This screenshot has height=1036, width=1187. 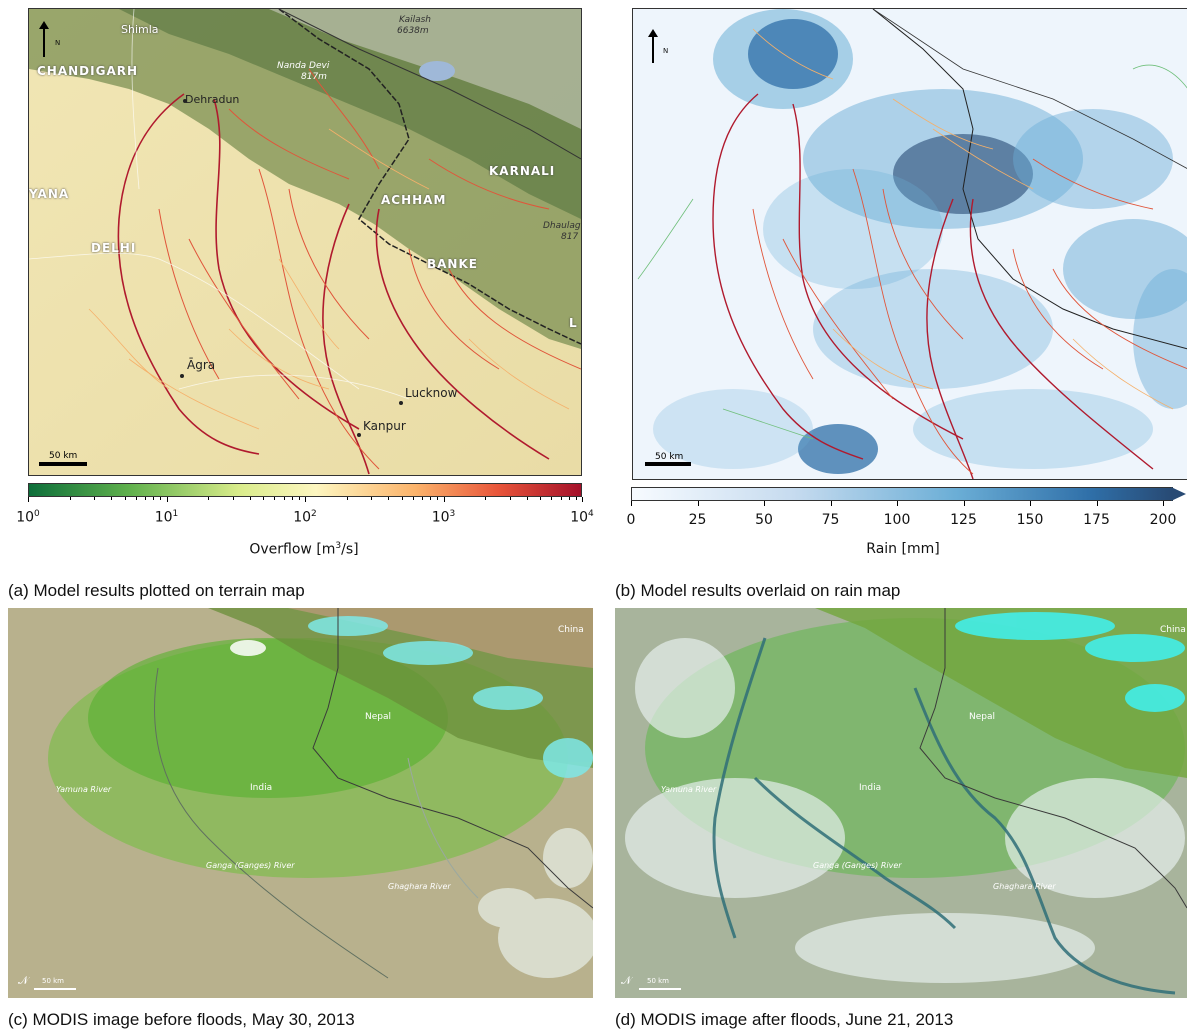 I want to click on river-trace, so click(x=271, y=823).